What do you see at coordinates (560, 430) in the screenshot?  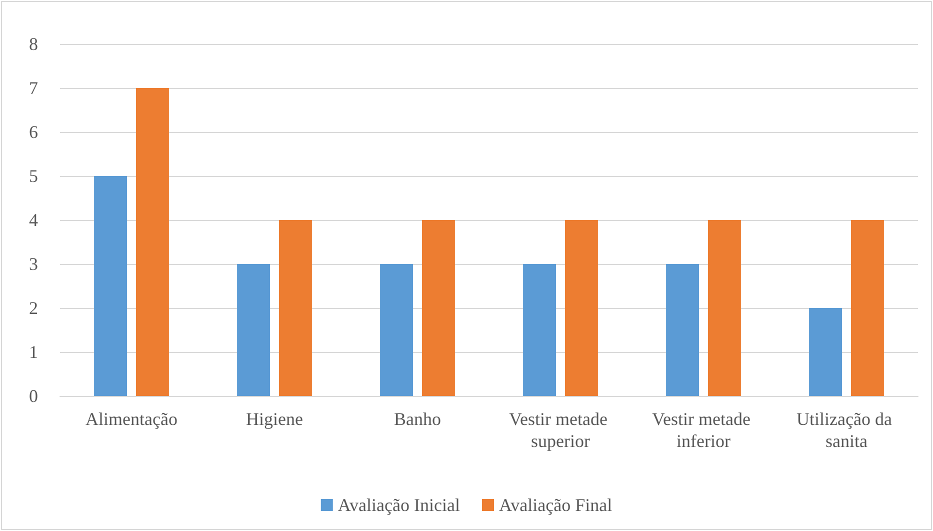 I see `x-tick-label: Vestir metade superior` at bounding box center [560, 430].